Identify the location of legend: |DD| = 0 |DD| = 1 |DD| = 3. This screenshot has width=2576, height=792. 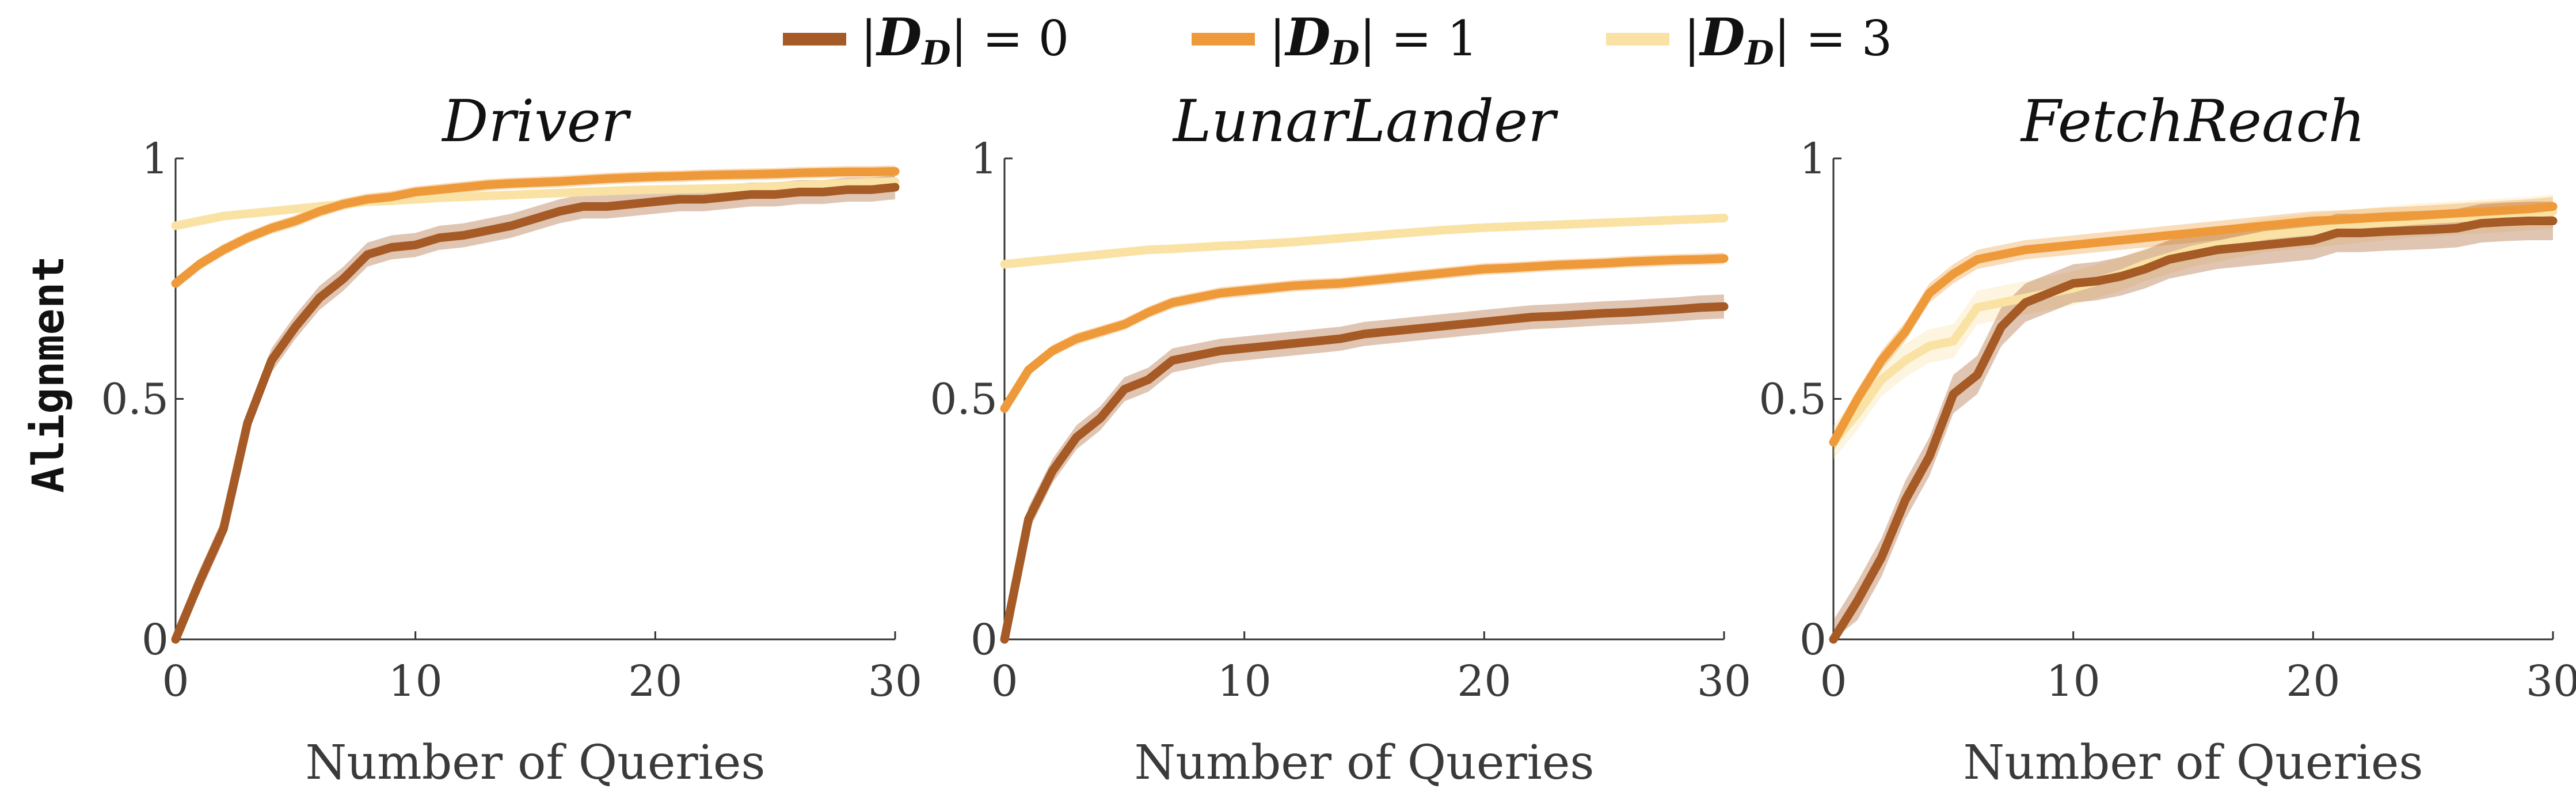
(1338, 40).